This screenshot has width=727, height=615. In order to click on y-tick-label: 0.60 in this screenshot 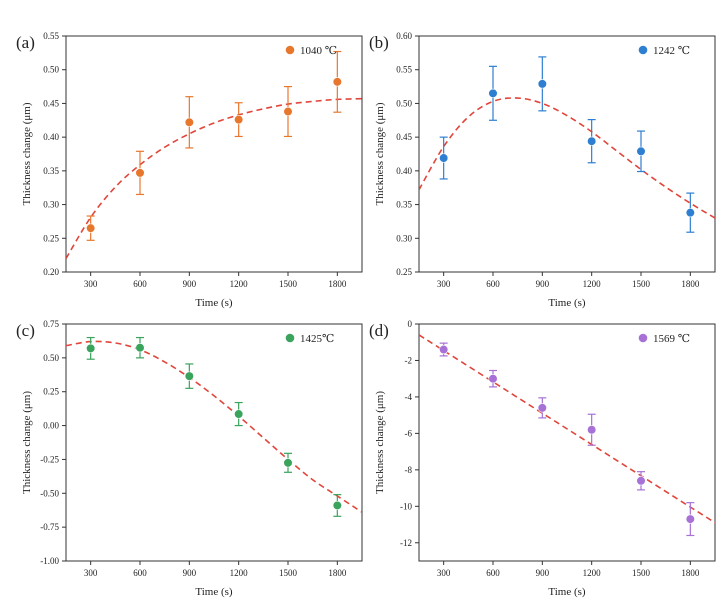, I will do `click(404, 36)`.